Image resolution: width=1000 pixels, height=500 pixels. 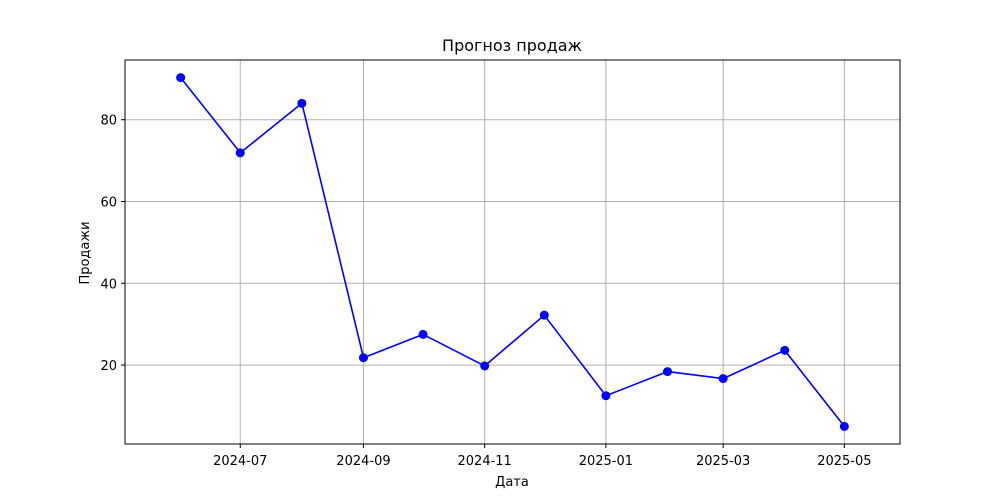 I want to click on y-tick-label: 80, so click(x=108, y=121).